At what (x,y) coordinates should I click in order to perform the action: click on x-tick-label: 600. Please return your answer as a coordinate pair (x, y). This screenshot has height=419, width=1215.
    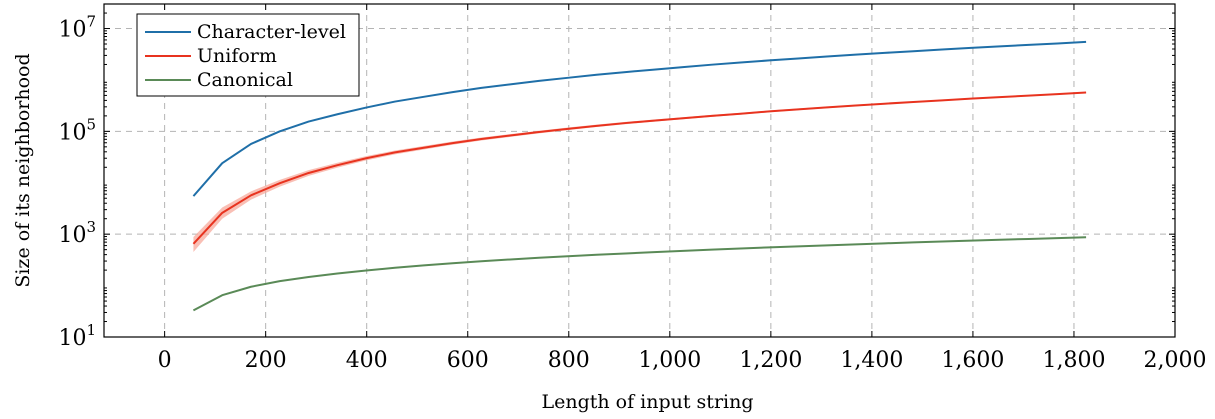
    Looking at the image, I should click on (468, 360).